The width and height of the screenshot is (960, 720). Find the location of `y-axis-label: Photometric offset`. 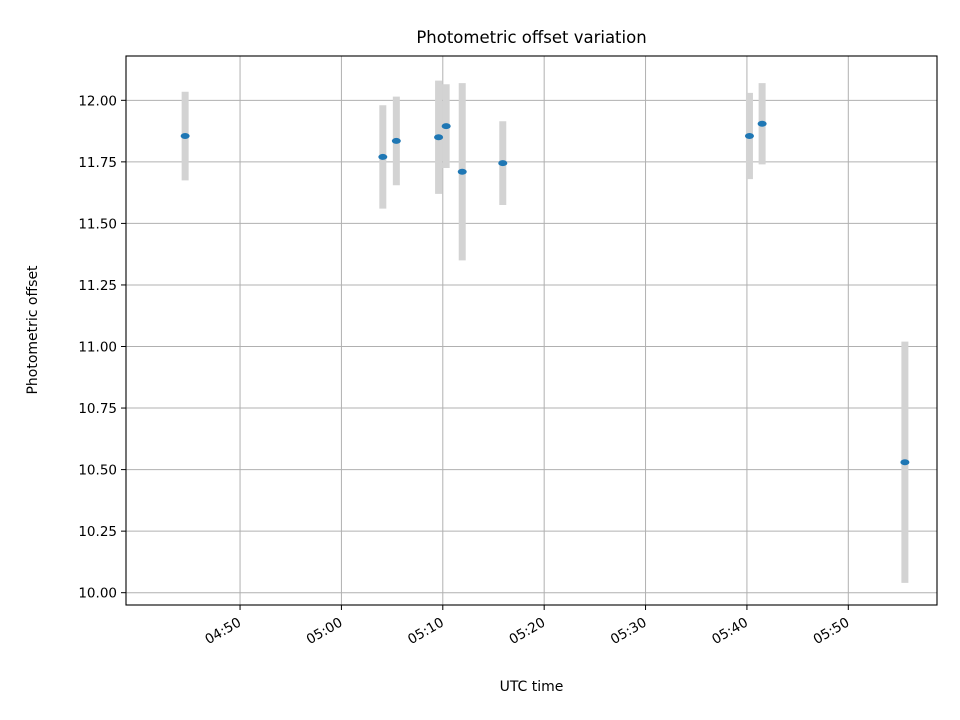

y-axis-label: Photometric offset is located at coordinates (33, 330).